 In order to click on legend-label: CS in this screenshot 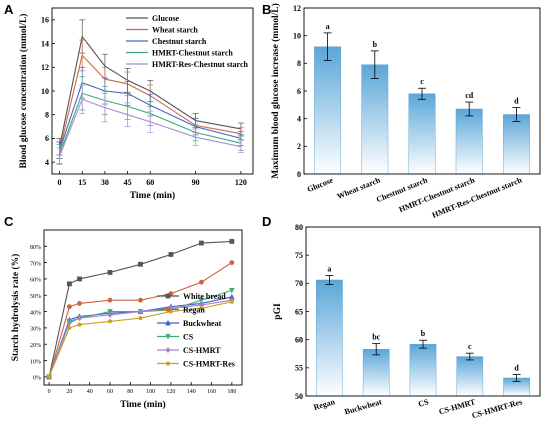, I will do `click(188, 337)`.